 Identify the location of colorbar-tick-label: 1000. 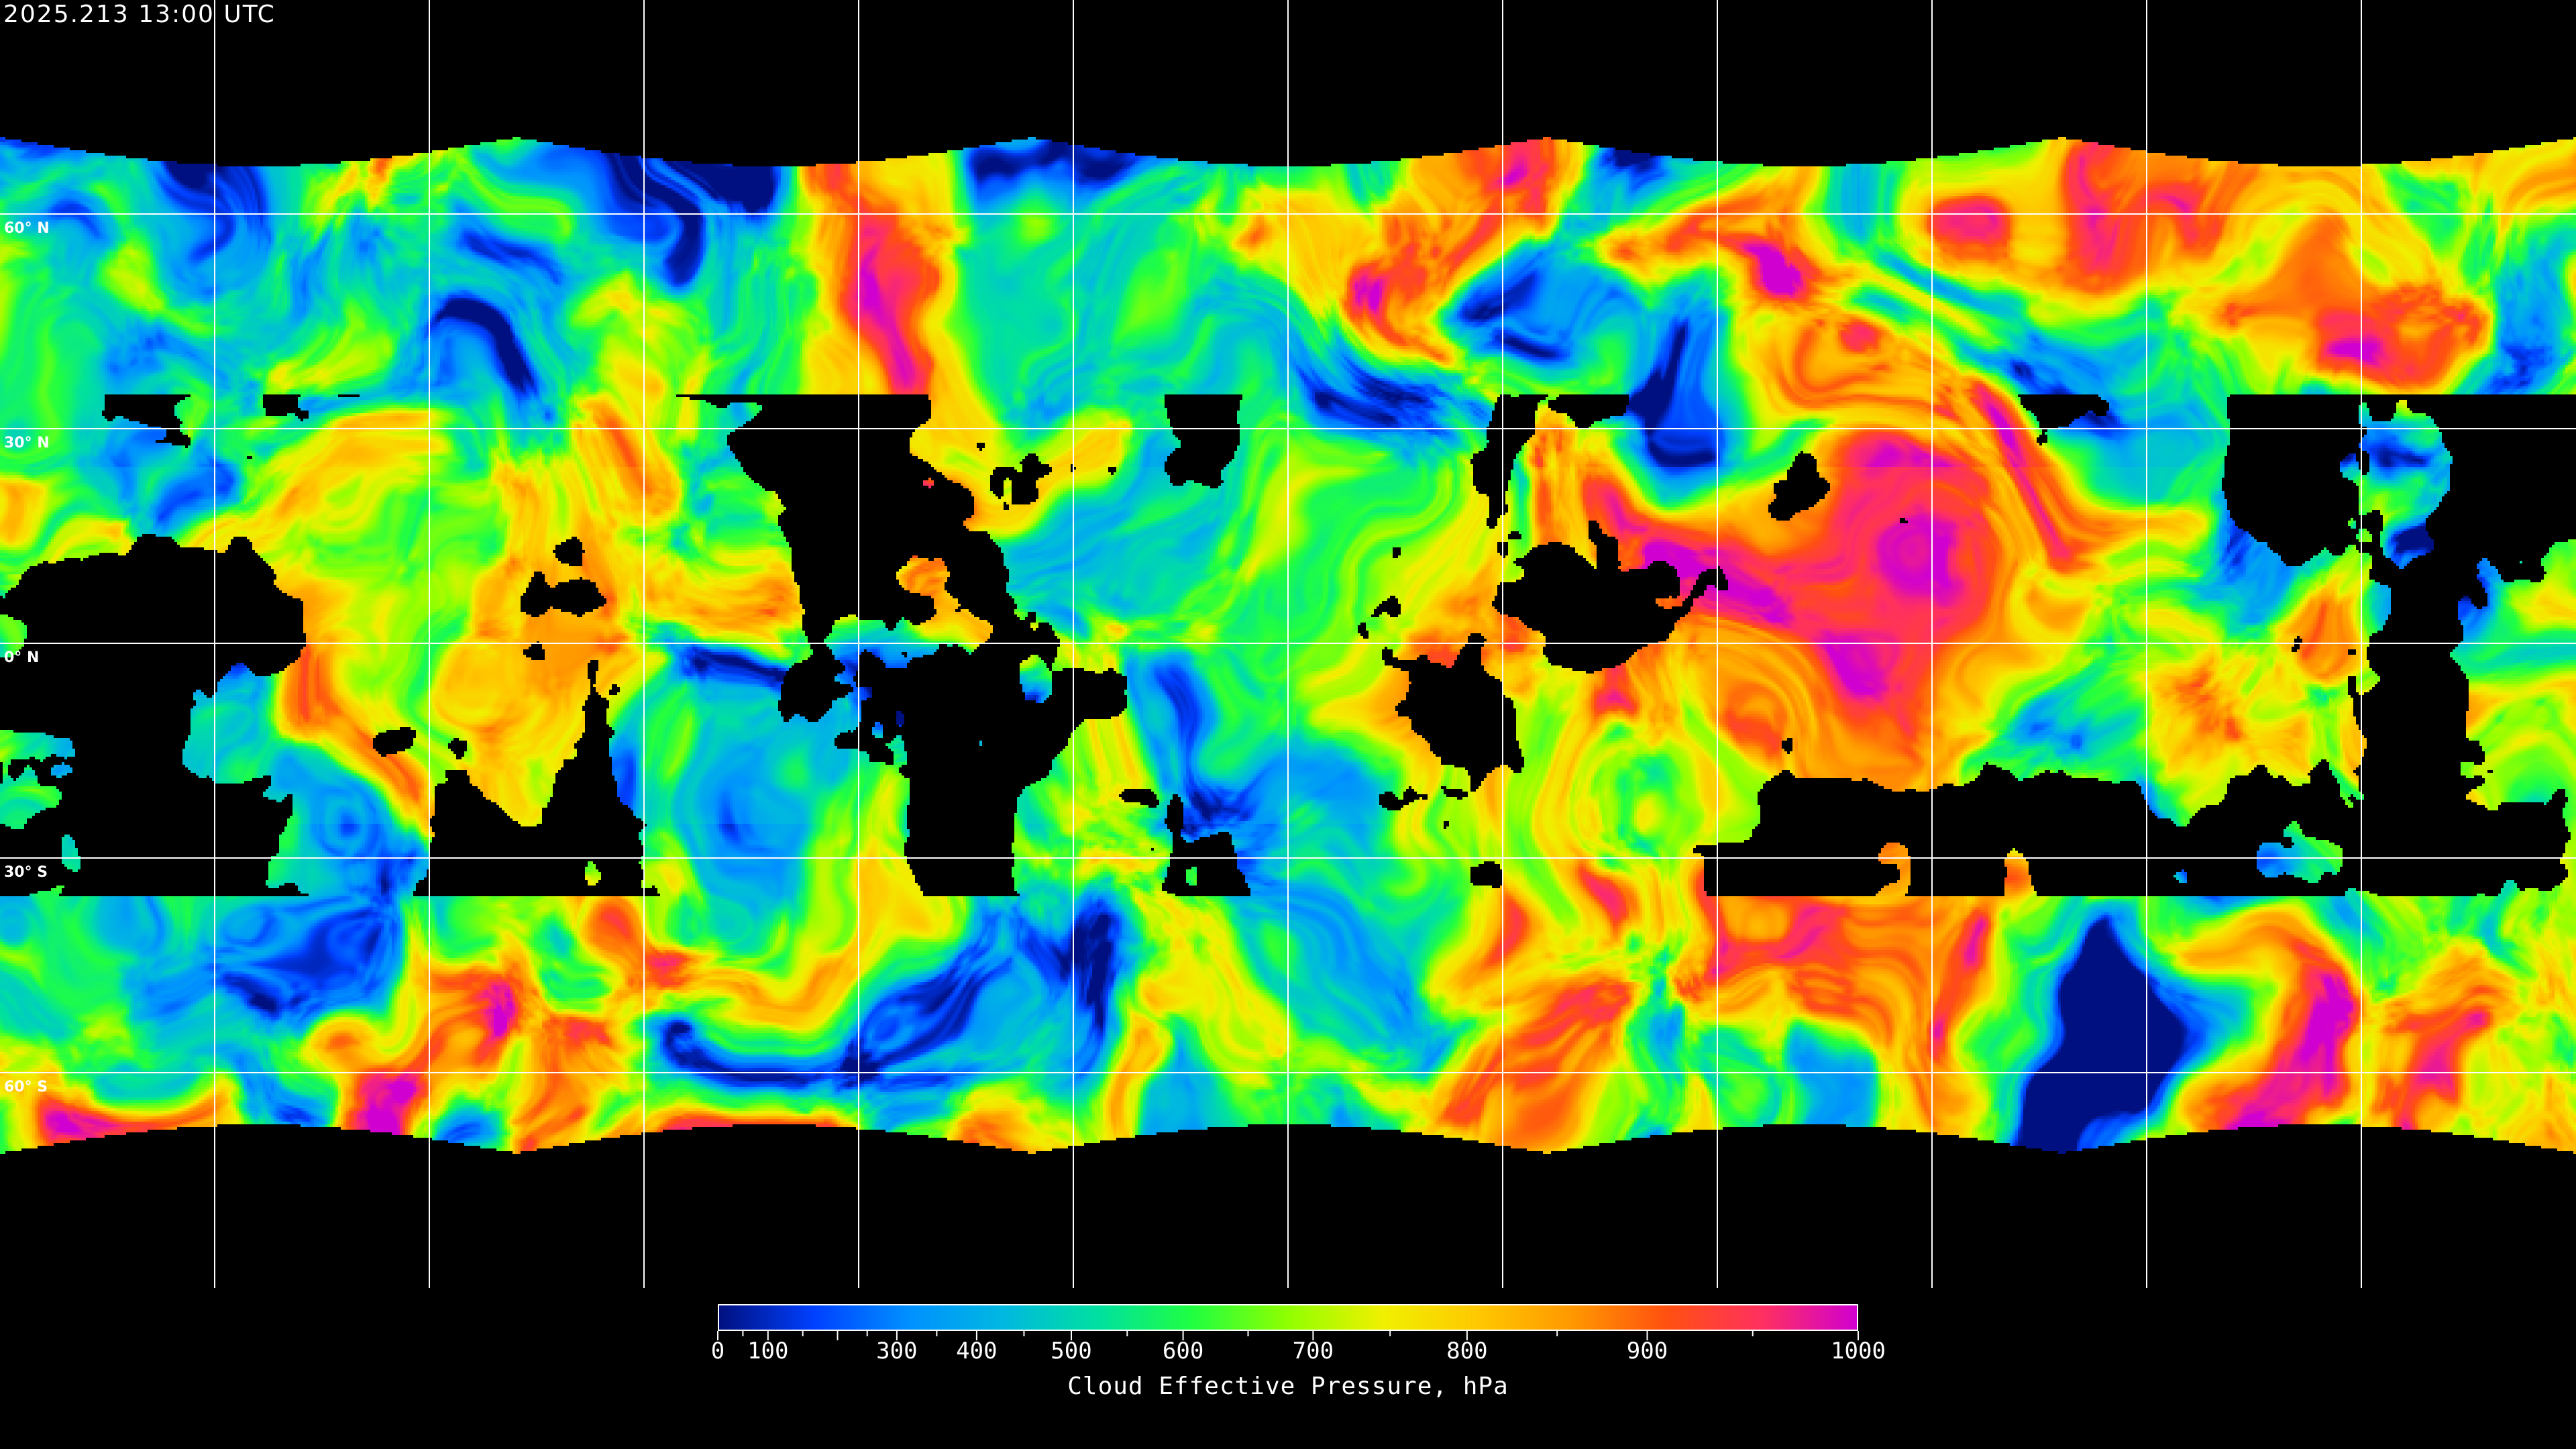
(1858, 1351).